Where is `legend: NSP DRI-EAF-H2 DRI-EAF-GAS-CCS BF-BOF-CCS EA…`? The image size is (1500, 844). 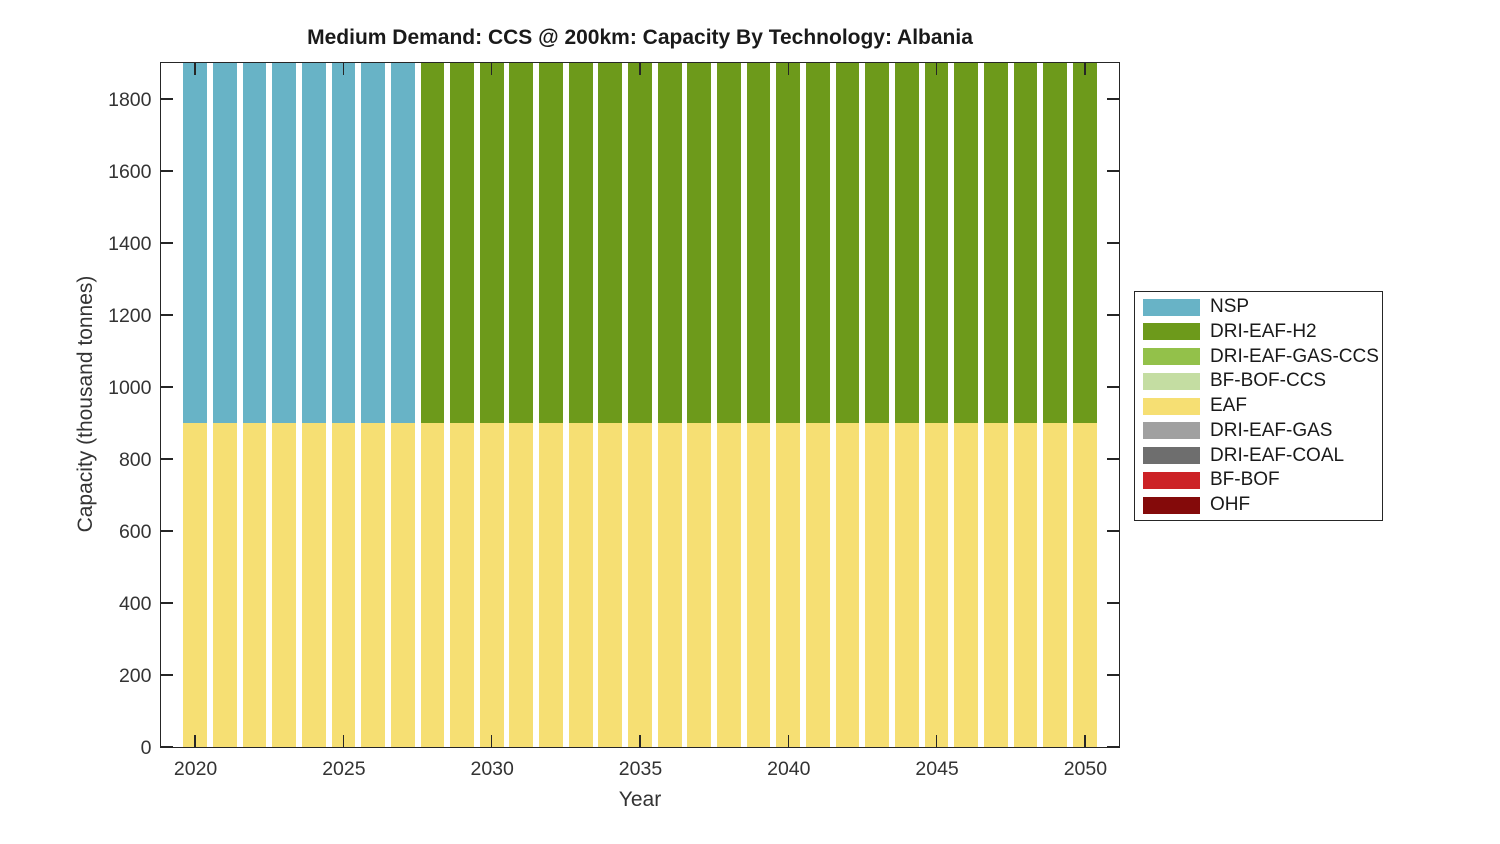 legend: NSP DRI-EAF-H2 DRI-EAF-GAS-CCS BF-BOF-CCS EA… is located at coordinates (1258, 406).